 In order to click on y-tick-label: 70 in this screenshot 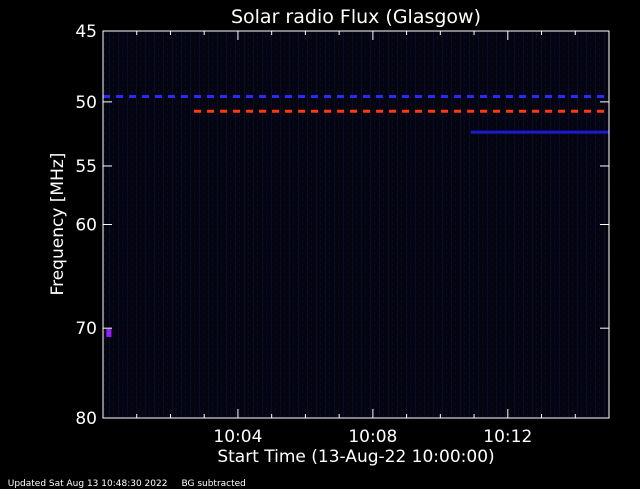, I will do `click(86, 329)`.